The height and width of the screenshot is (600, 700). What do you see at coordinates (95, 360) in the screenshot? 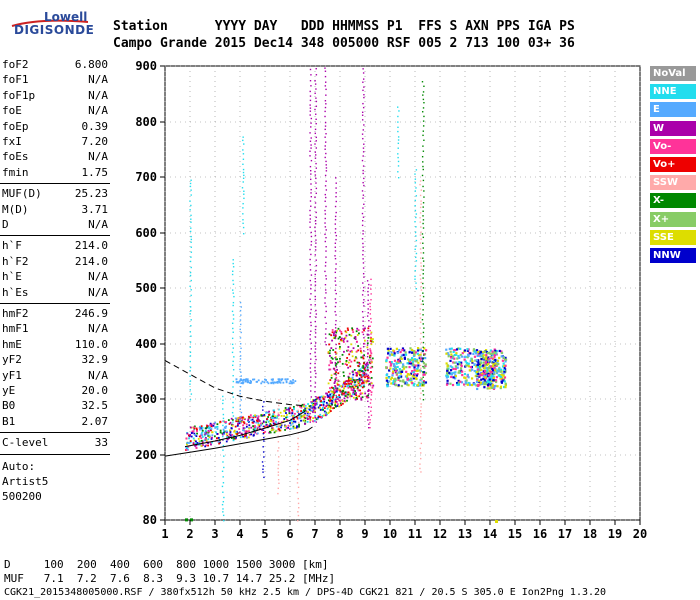
I see `param-value: 32.9` at bounding box center [95, 360].